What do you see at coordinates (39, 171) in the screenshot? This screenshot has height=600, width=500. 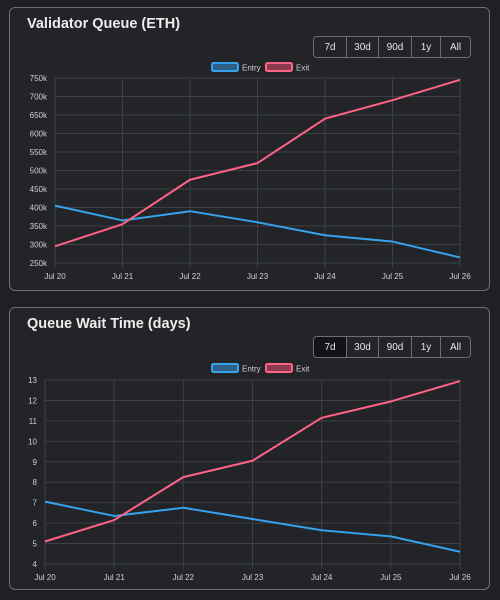 I see `y-tick-label: 500k` at bounding box center [39, 171].